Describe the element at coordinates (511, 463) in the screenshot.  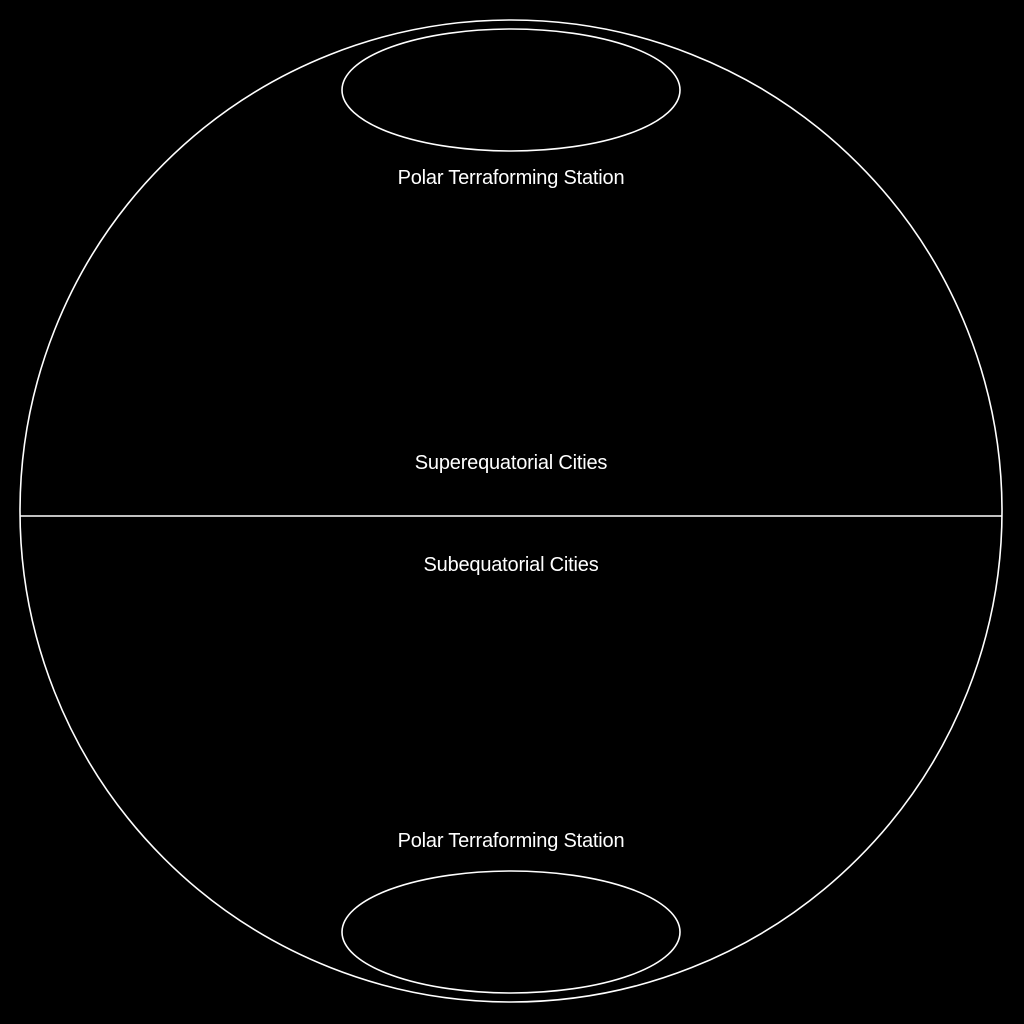
I see `superequatorial-cities-label: Superequatorial Cities` at that location.